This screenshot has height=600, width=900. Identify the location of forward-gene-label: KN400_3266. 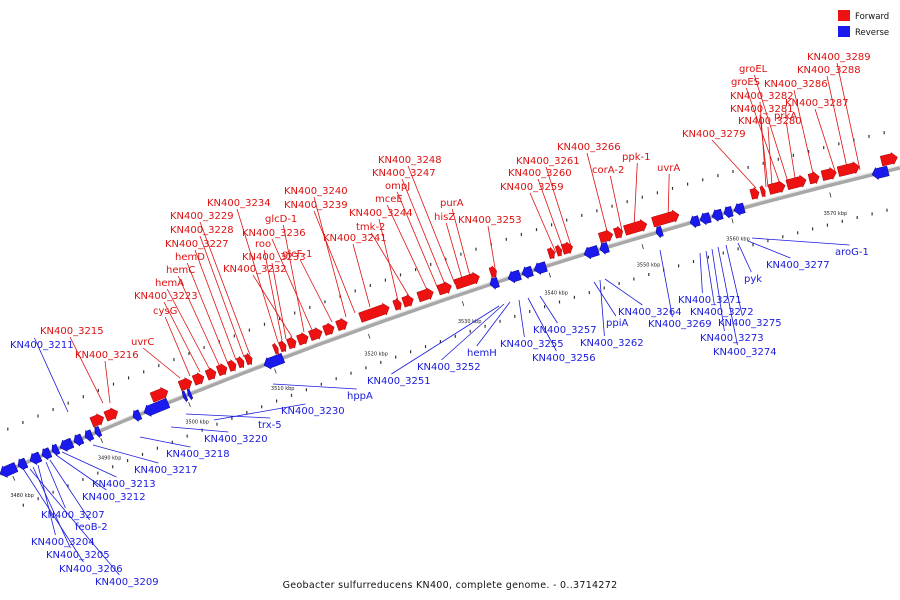
(589, 147).